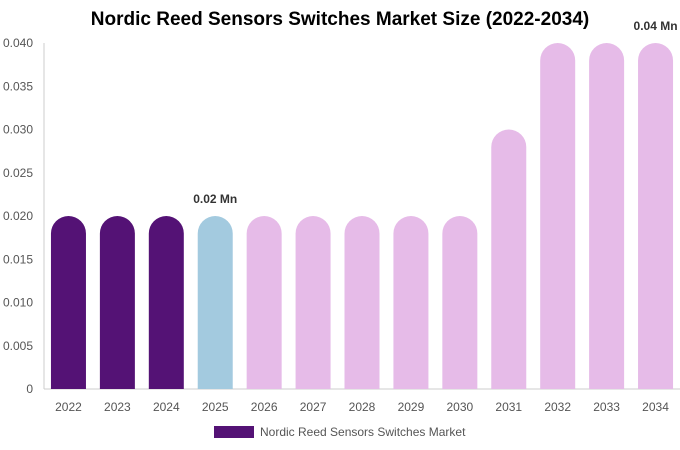 This screenshot has height=450, width=680. What do you see at coordinates (655, 407) in the screenshot?
I see `x-tick-label: 2034` at bounding box center [655, 407].